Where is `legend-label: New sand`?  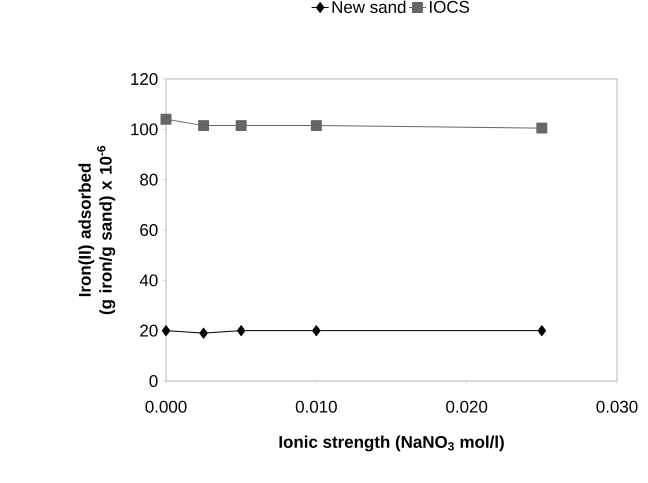
legend-label: New sand is located at coordinates (369, 7).